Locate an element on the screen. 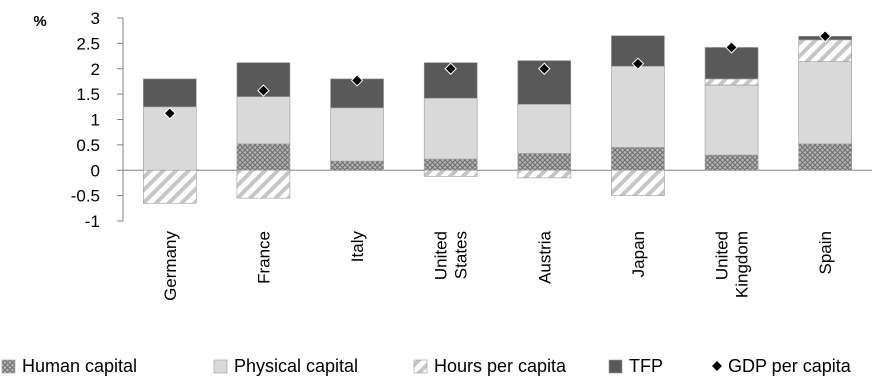 The image size is (877, 385). x-category-label-line: States is located at coordinates (461, 255).